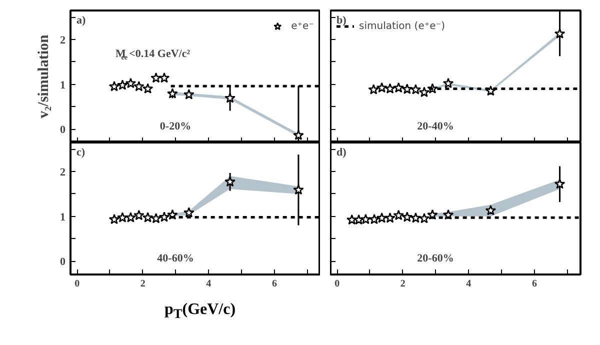 The image size is (600, 345). Describe the element at coordinates (175, 258) in the screenshot. I see `annotation: 40-60%` at that location.